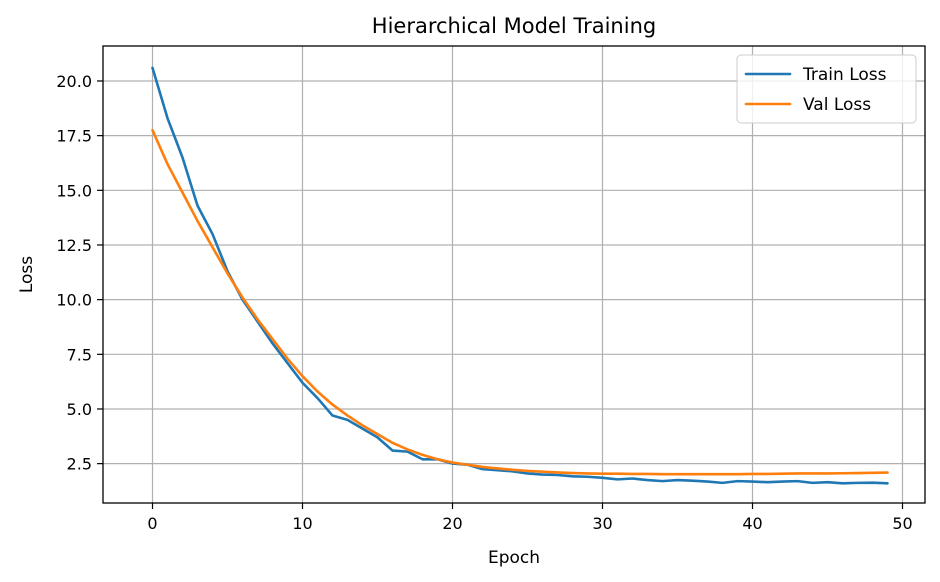 This screenshot has height=582, width=940. I want to click on x-tick-label: 40, so click(752, 523).